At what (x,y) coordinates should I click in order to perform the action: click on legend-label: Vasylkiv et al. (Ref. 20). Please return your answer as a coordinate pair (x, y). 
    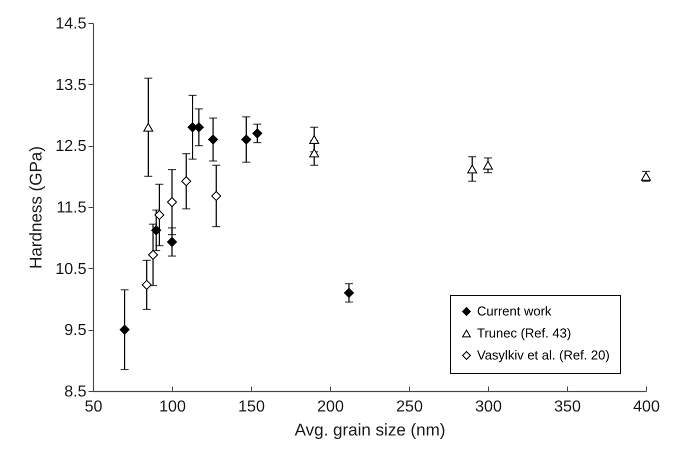
    Looking at the image, I should click on (543, 355).